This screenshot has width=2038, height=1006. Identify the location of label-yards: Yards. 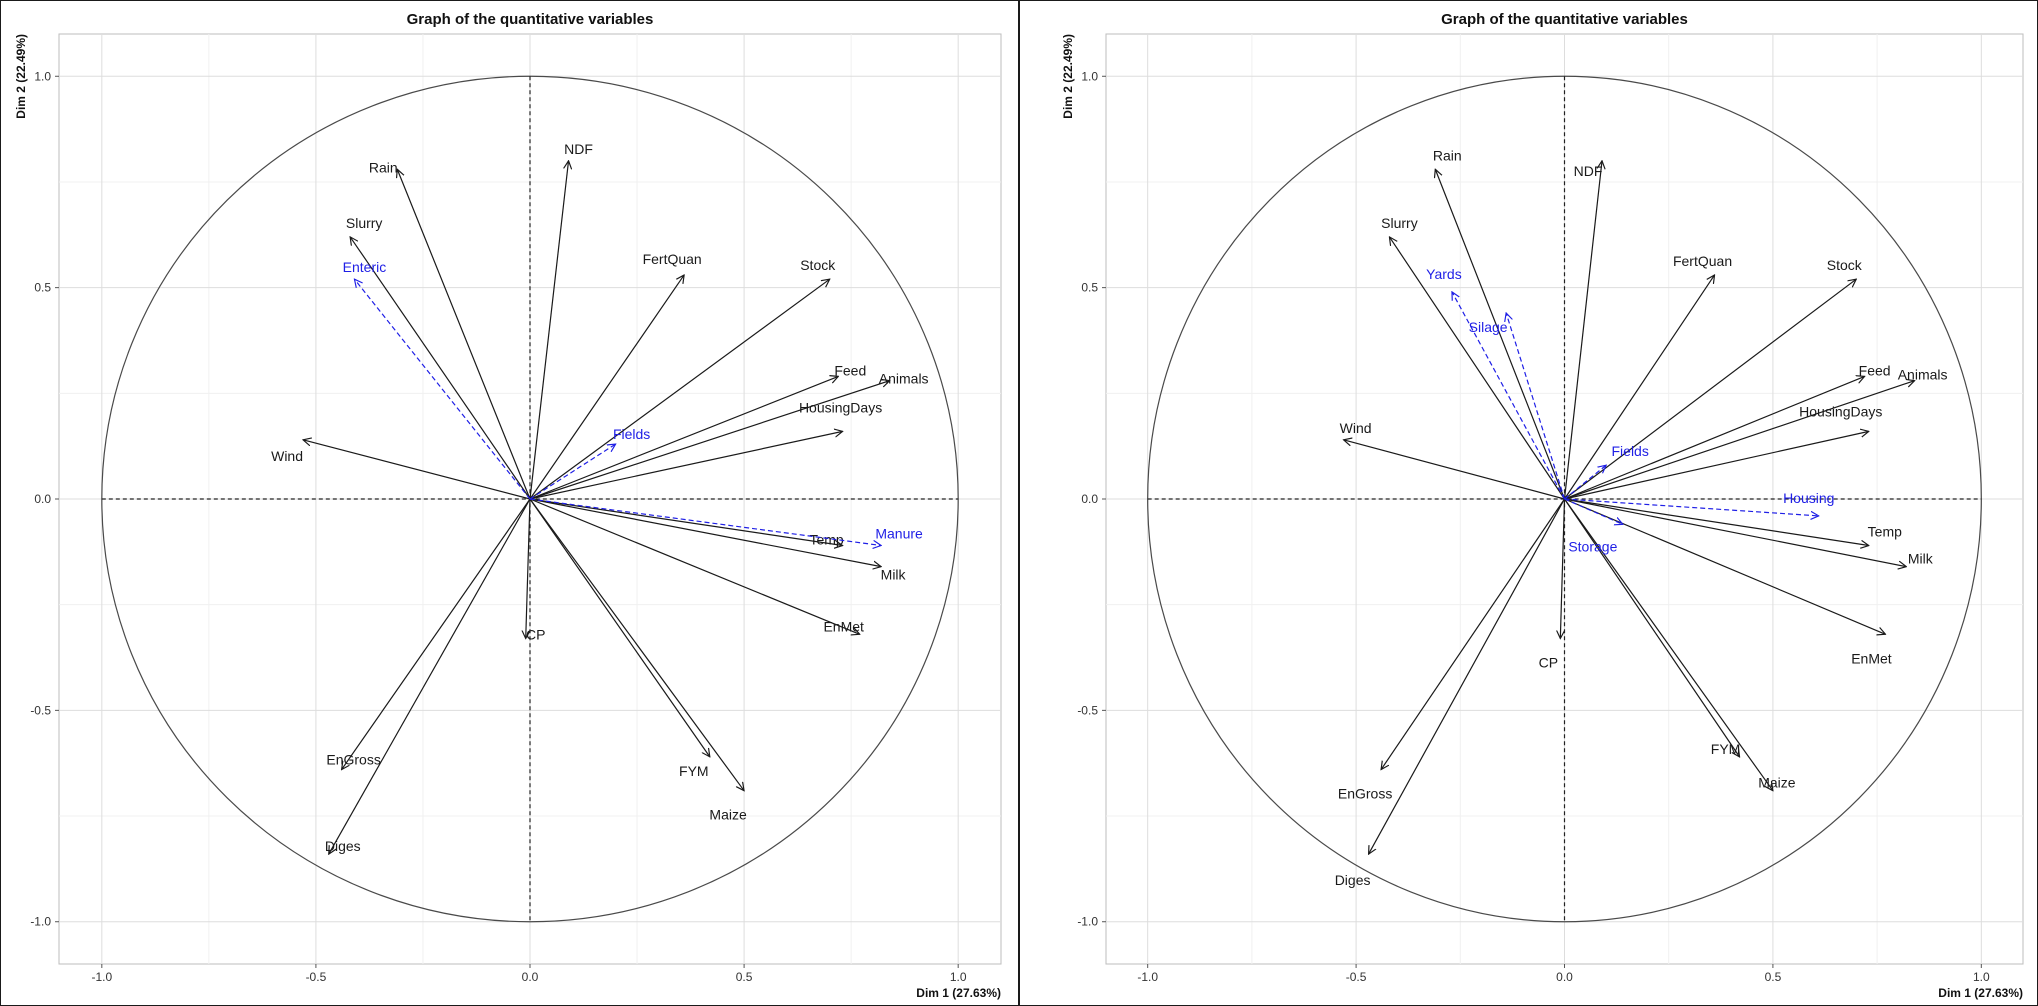
(1444, 274).